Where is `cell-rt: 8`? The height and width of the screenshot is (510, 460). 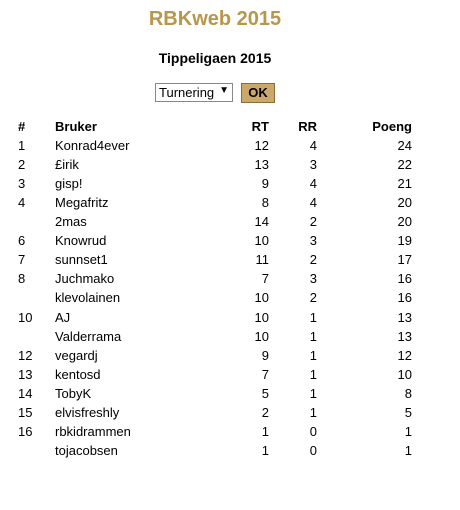
cell-rt: 8 is located at coordinates (265, 203).